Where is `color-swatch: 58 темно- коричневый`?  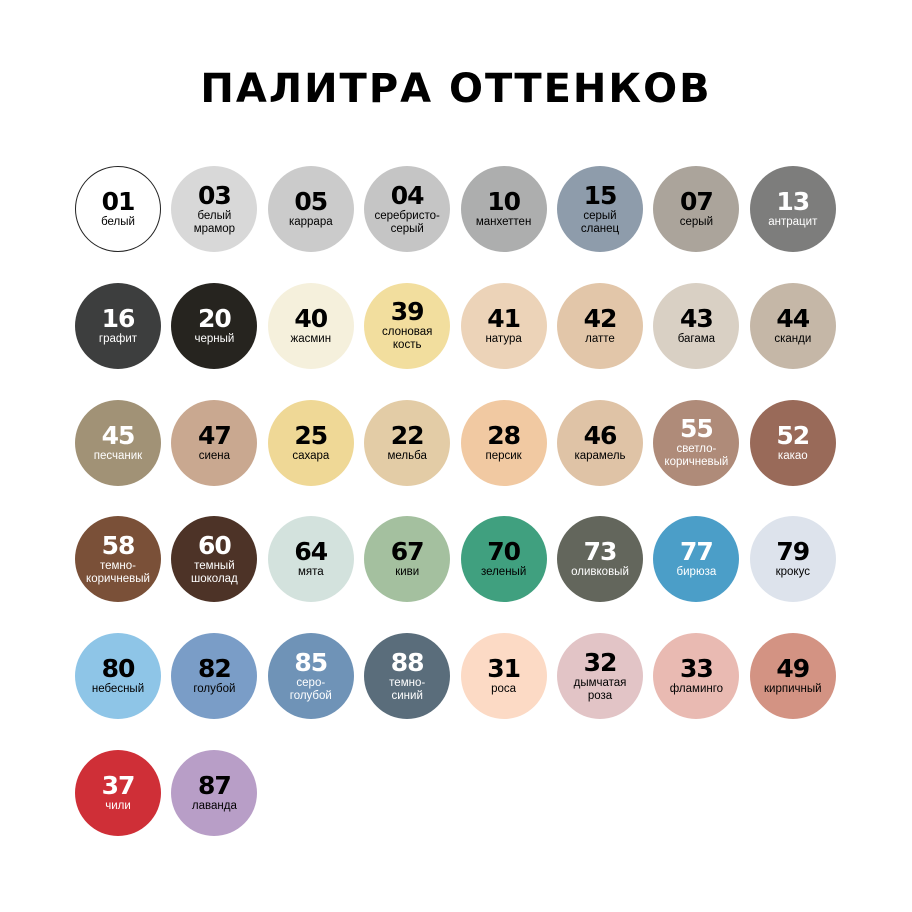
color-swatch: 58 темно- коричневый is located at coordinates (118, 559).